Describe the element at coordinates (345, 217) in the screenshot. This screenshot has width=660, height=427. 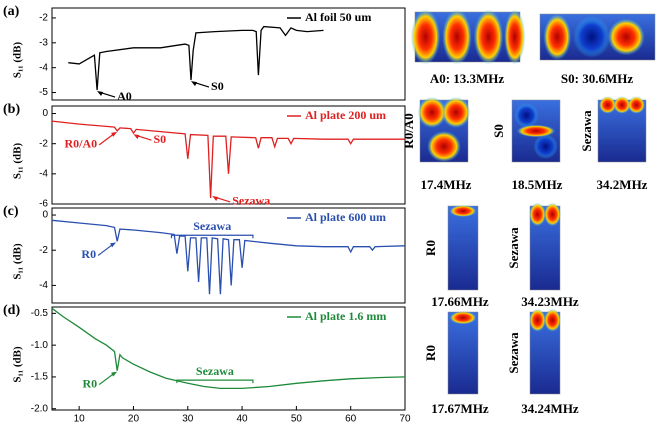
I see `legend-label: Al plate 600 um` at that location.